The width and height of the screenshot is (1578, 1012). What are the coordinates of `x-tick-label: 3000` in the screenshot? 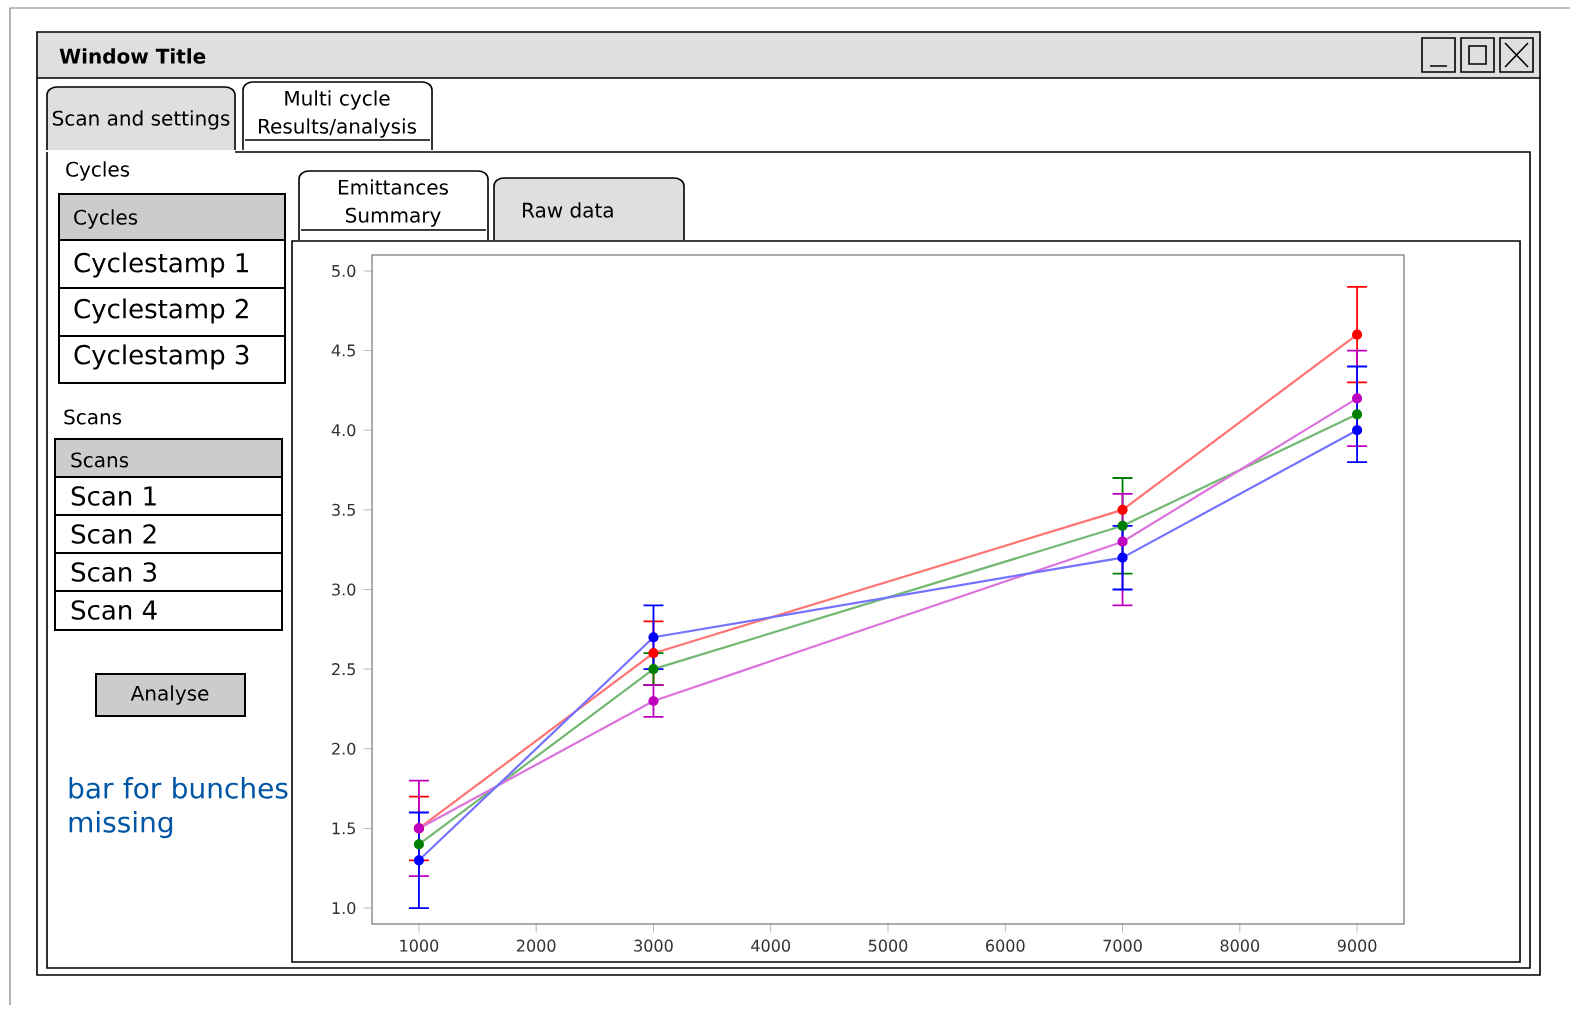 It's located at (653, 945).